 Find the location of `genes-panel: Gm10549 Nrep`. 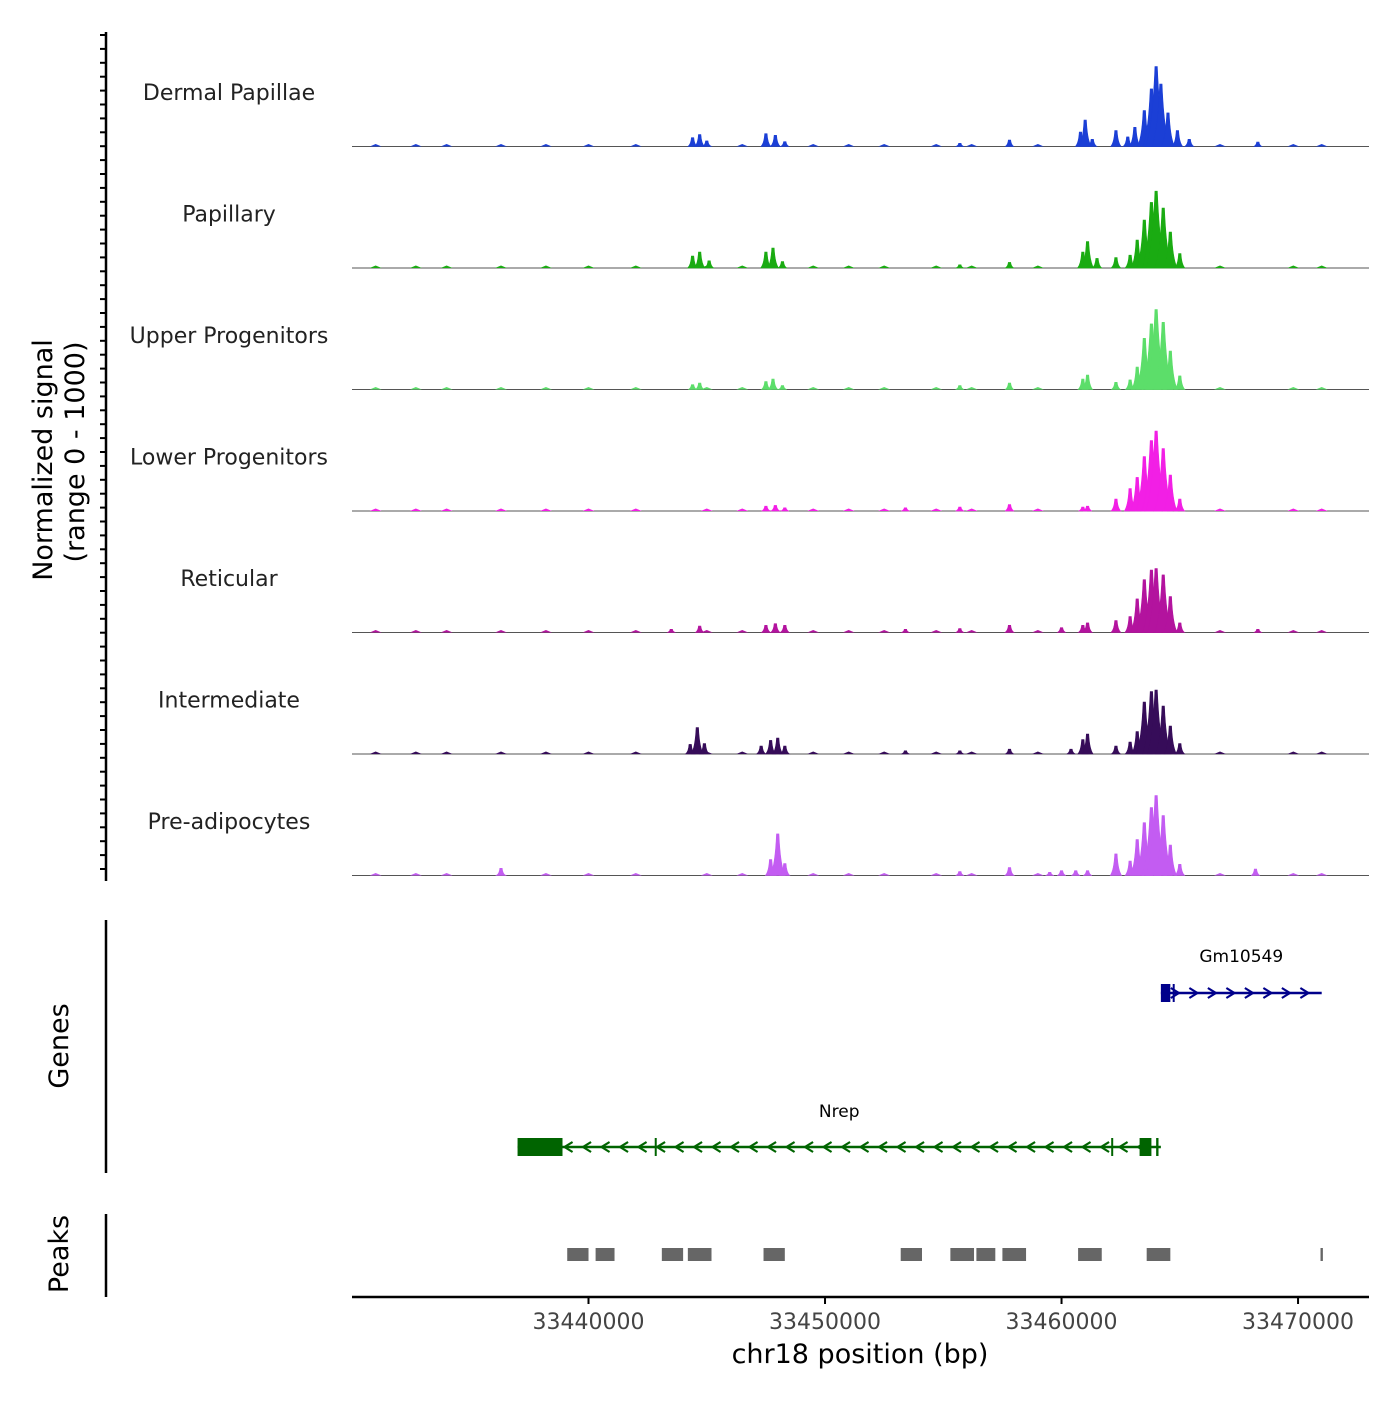

genes-panel: Gm10549 Nrep is located at coordinates (919, 1051).